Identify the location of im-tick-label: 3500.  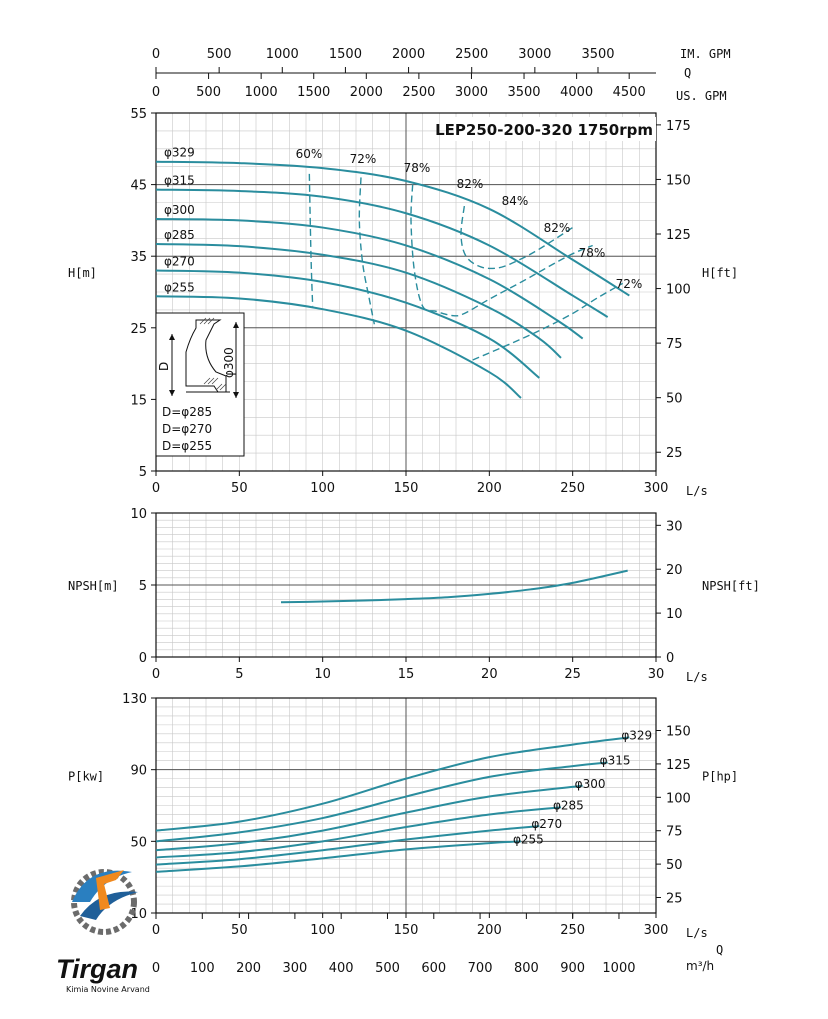
(597, 54).